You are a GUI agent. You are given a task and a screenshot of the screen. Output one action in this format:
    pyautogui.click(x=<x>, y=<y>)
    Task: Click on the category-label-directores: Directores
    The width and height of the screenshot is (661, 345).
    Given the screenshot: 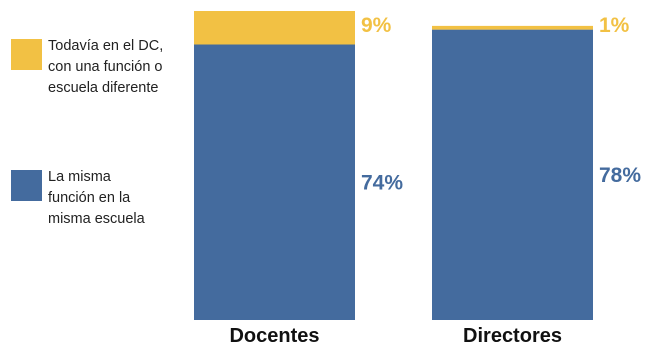 What is the action you would take?
    pyautogui.click(x=512, y=335)
    